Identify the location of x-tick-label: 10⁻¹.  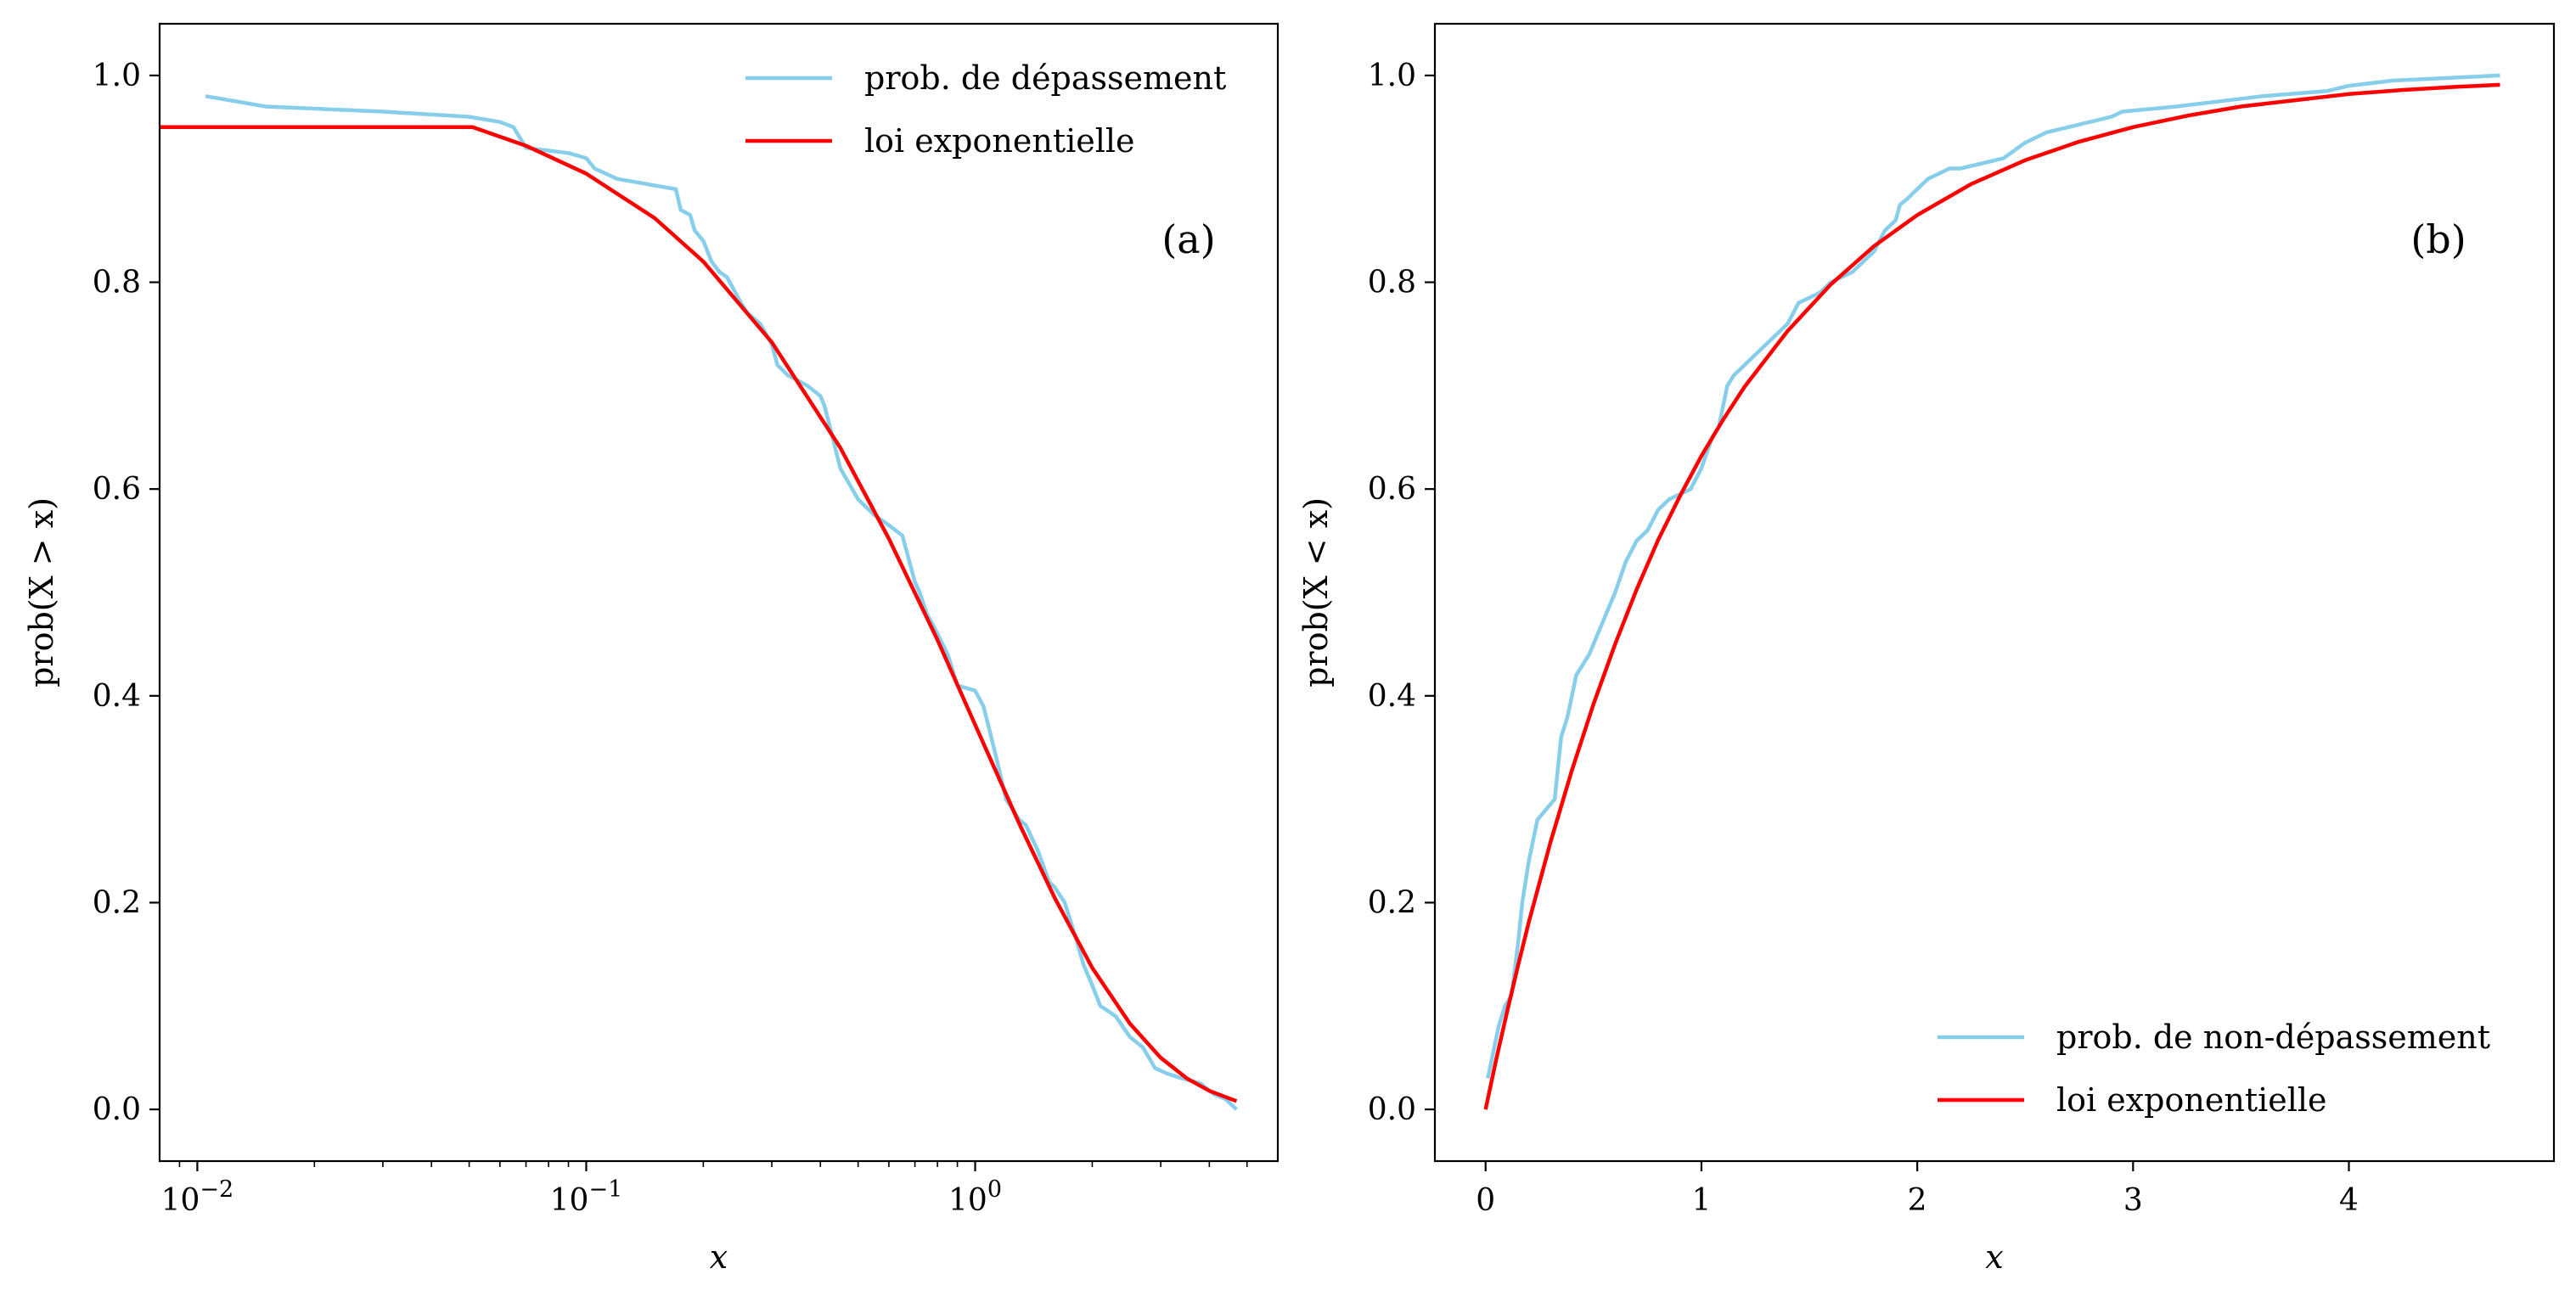
(586, 1197).